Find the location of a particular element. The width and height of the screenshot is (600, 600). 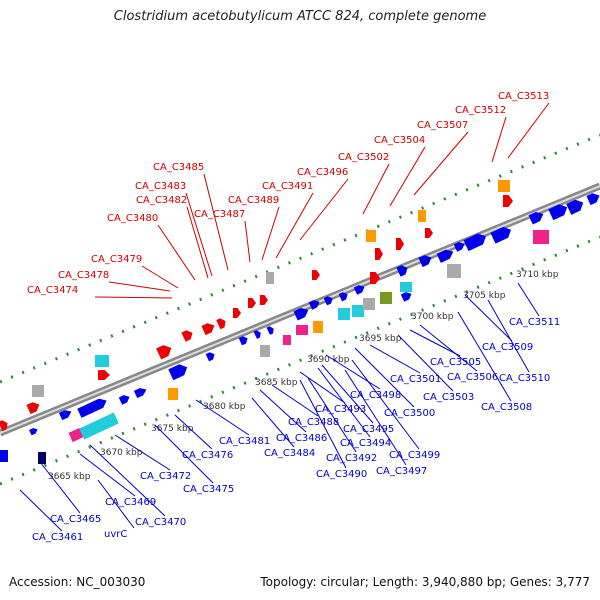

leader-ca-c3501 is located at coordinates (395, 359).